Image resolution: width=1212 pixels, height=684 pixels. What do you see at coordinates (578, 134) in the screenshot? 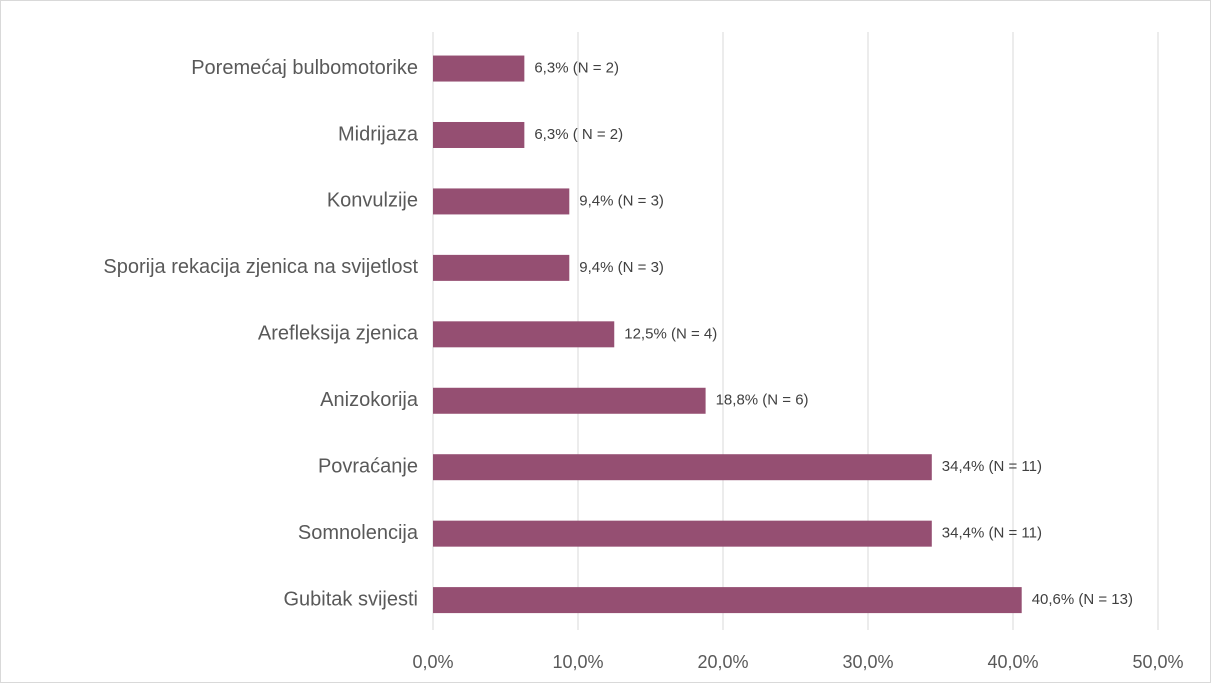
I see `data-label: 6,3% ( N = 2)` at bounding box center [578, 134].